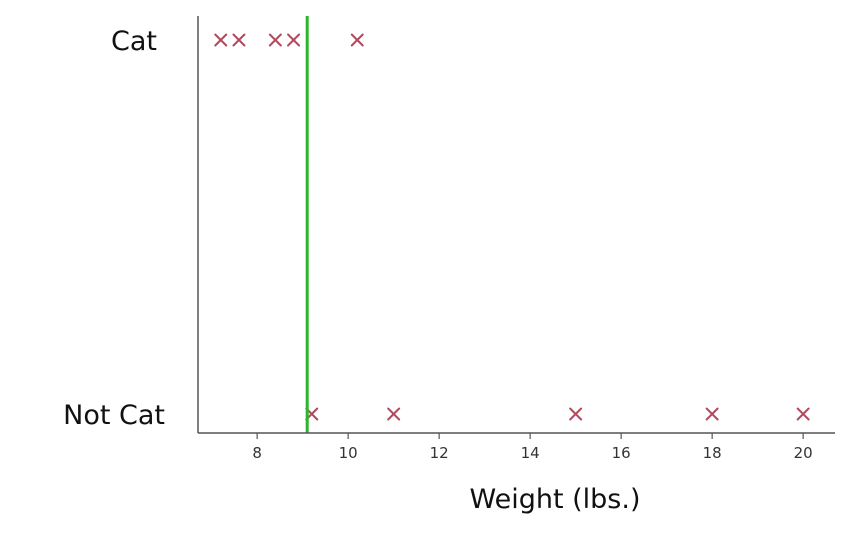 The width and height of the screenshot is (850, 545). I want to click on x-axis-ticks: 8 10 12 14 16 18 20, so click(532, 447).